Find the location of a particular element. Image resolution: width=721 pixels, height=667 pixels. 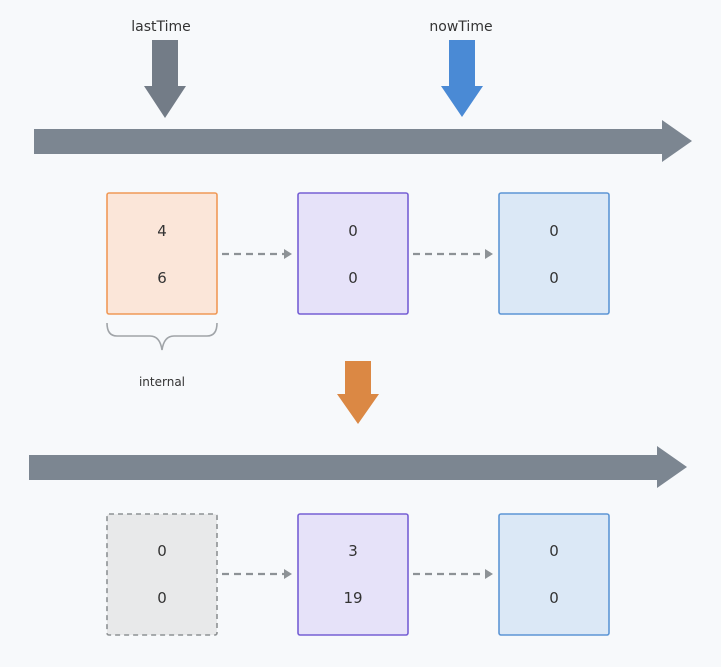

timeline-bottom-arrow is located at coordinates (358, 467).